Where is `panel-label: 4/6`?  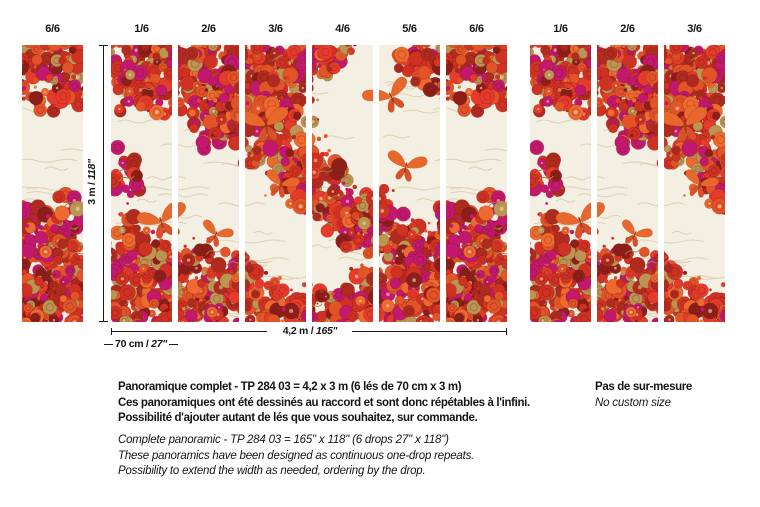
panel-label: 4/6 is located at coordinates (342, 29).